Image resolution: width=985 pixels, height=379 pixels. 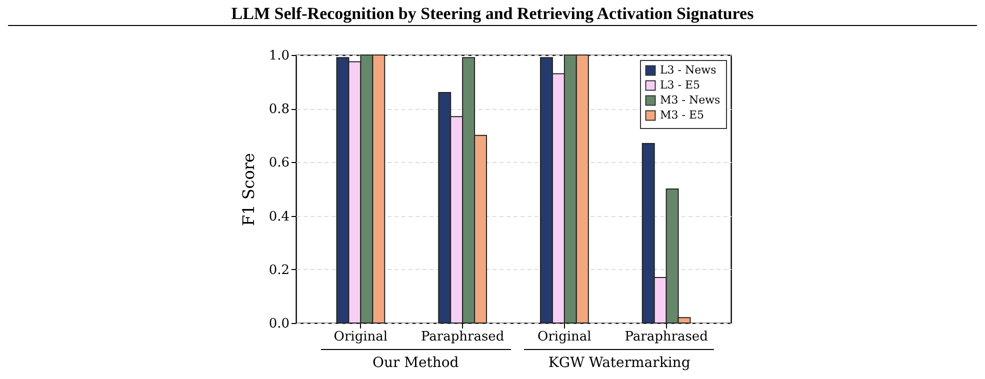 What do you see at coordinates (690, 100) in the screenshot?
I see `legend-label: M3 - News` at bounding box center [690, 100].